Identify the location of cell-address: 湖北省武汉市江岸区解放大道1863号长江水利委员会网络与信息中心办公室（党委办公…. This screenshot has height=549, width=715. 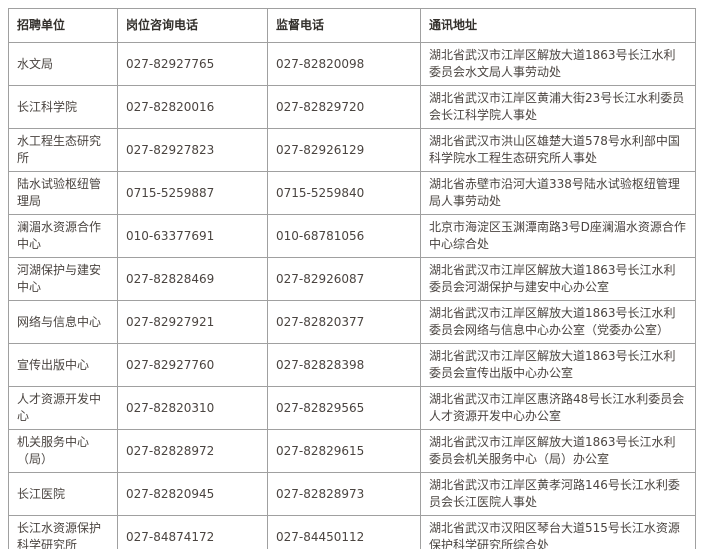
(558, 322).